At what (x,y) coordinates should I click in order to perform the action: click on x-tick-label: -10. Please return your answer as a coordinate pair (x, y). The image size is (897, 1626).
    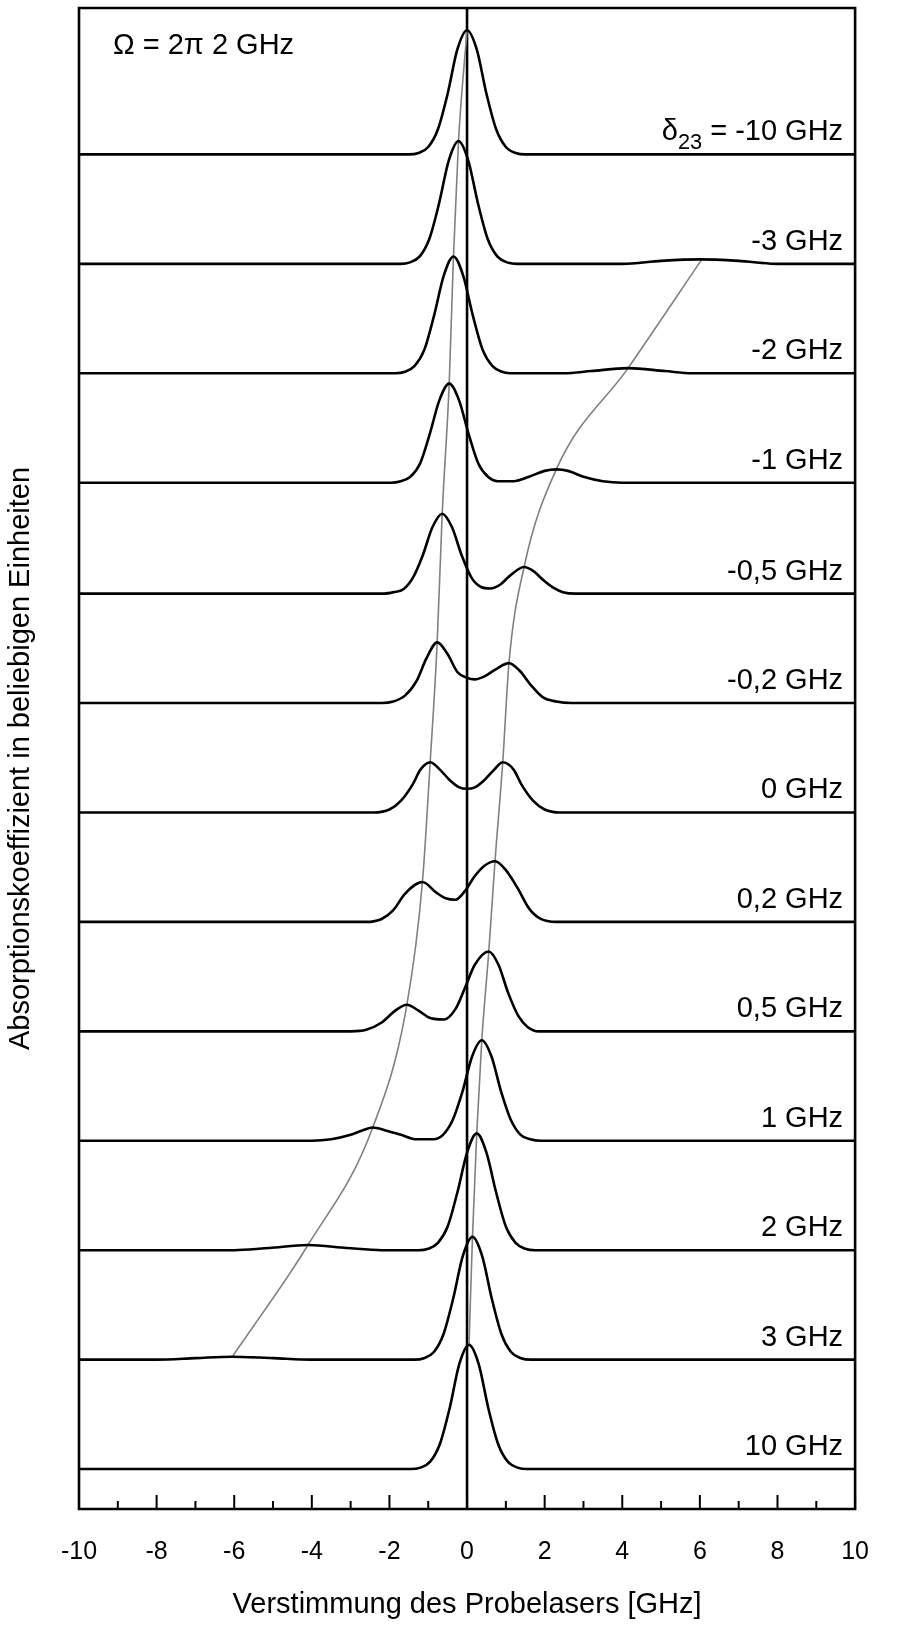
    Looking at the image, I should click on (79, 1549).